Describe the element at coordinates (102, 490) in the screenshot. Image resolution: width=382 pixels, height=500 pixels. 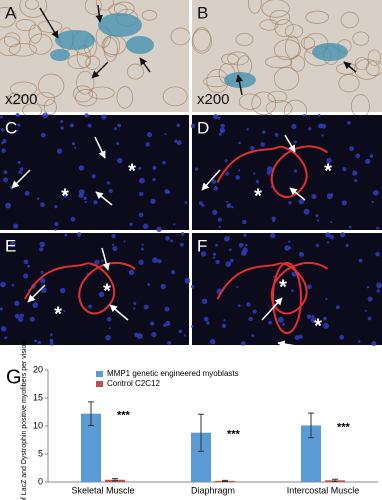
I see `x-tick-label: Skeletal Muscle` at that location.